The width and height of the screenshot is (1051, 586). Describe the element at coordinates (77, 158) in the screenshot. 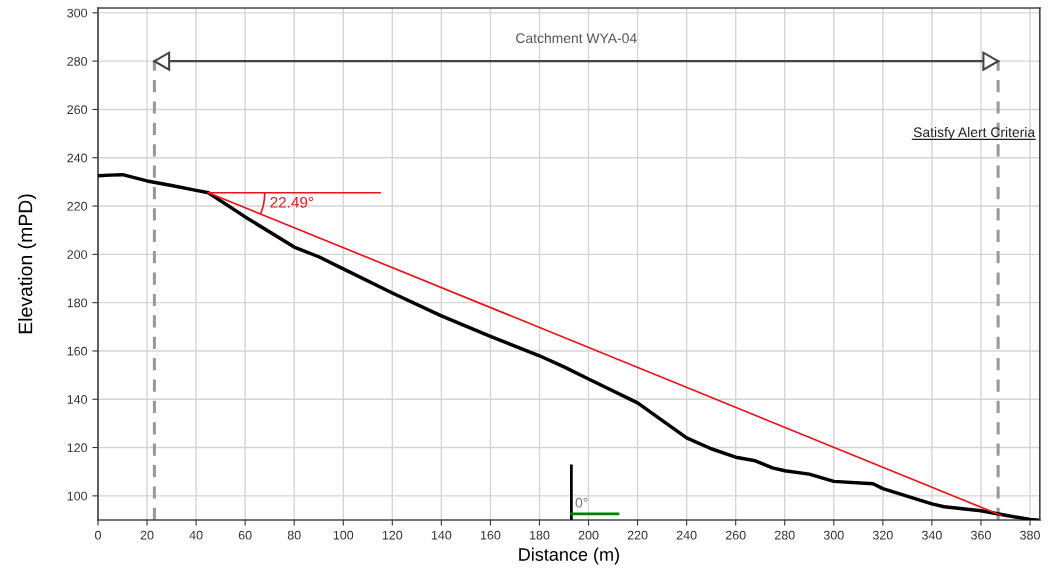

I see `y-tick-label: 240` at that location.